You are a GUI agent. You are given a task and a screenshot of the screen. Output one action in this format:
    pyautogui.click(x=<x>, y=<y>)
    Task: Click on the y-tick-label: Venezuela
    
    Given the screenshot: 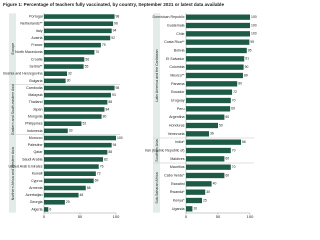 What is the action you would take?
    pyautogui.click(x=176, y=134)
    